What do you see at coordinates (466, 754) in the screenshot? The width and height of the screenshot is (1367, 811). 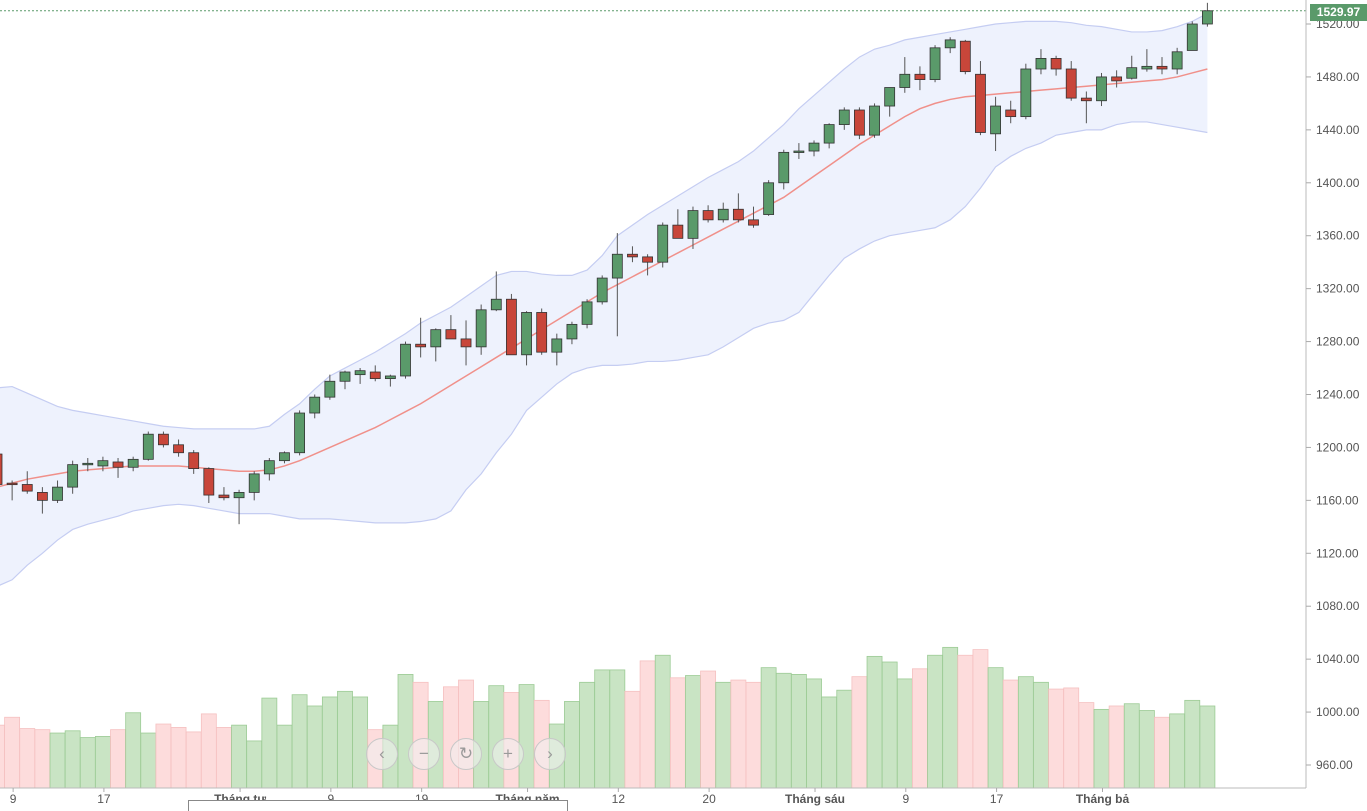 I see `refresh-icon: ↻` at bounding box center [466, 754].